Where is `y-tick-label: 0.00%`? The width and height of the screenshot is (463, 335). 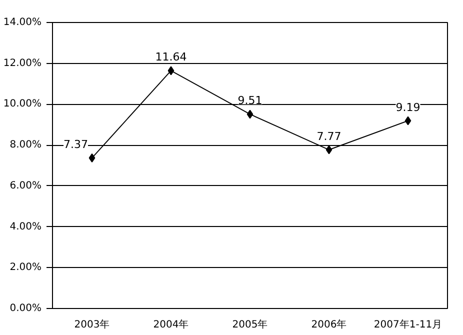
y-tick-label: 0.00% is located at coordinates (26, 308).